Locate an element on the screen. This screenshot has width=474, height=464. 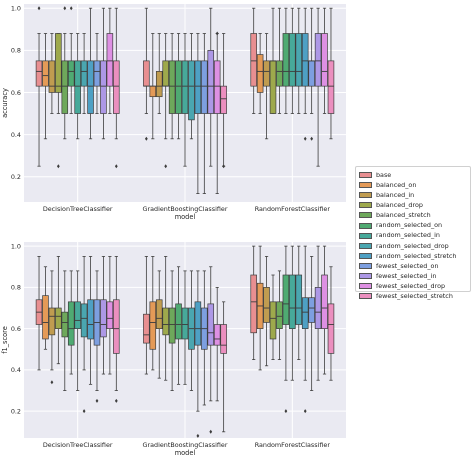
accuracy-box-fewest_selected_drop is located at coordinates (110, 60).